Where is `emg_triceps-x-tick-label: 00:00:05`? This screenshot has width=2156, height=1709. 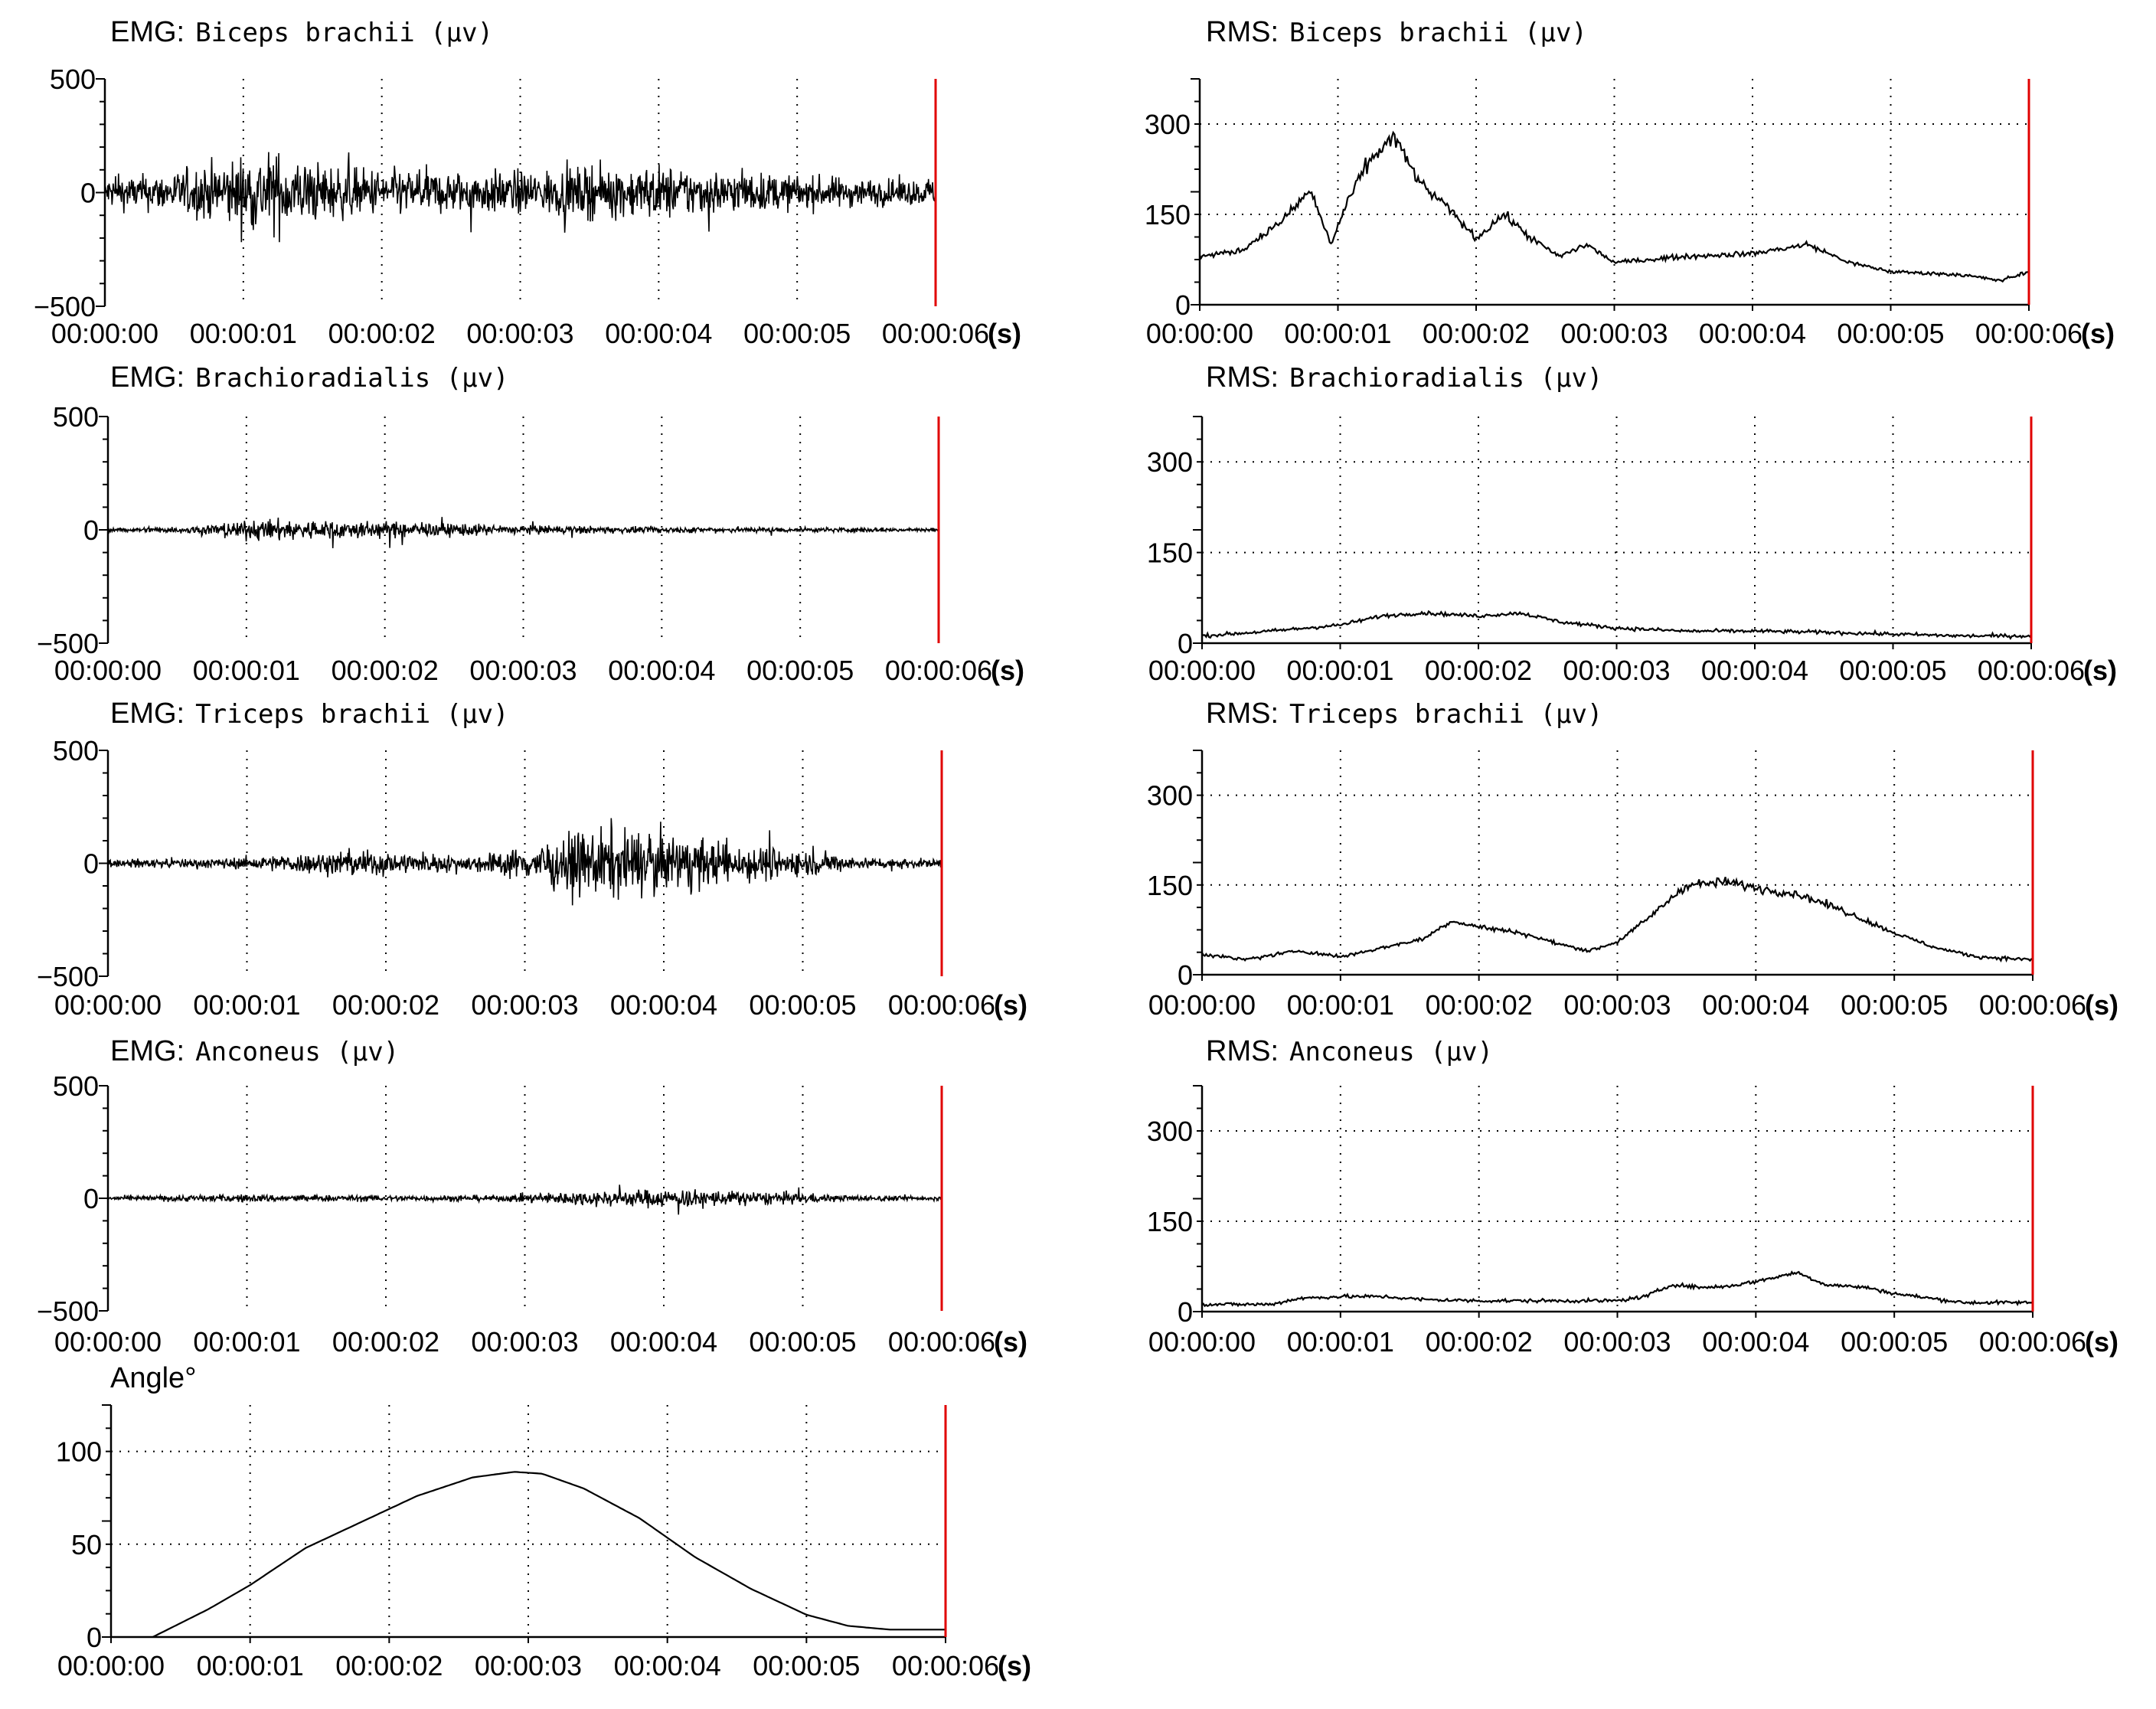 emg_triceps-x-tick-label: 00:00:05 is located at coordinates (802, 1005).